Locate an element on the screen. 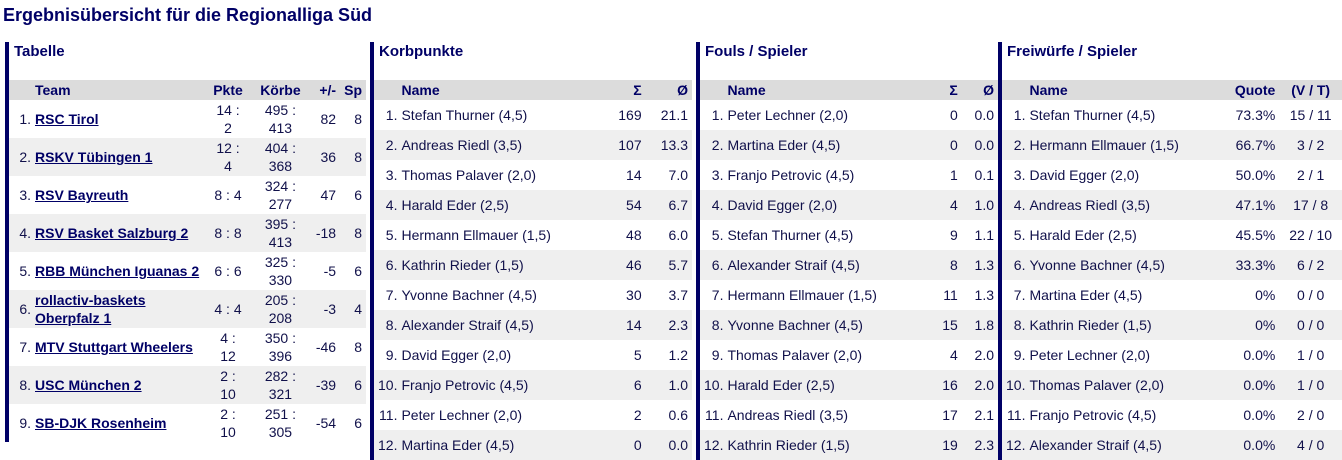 The width and height of the screenshot is (1342, 460). quote: 0.0% is located at coordinates (1249, 385).